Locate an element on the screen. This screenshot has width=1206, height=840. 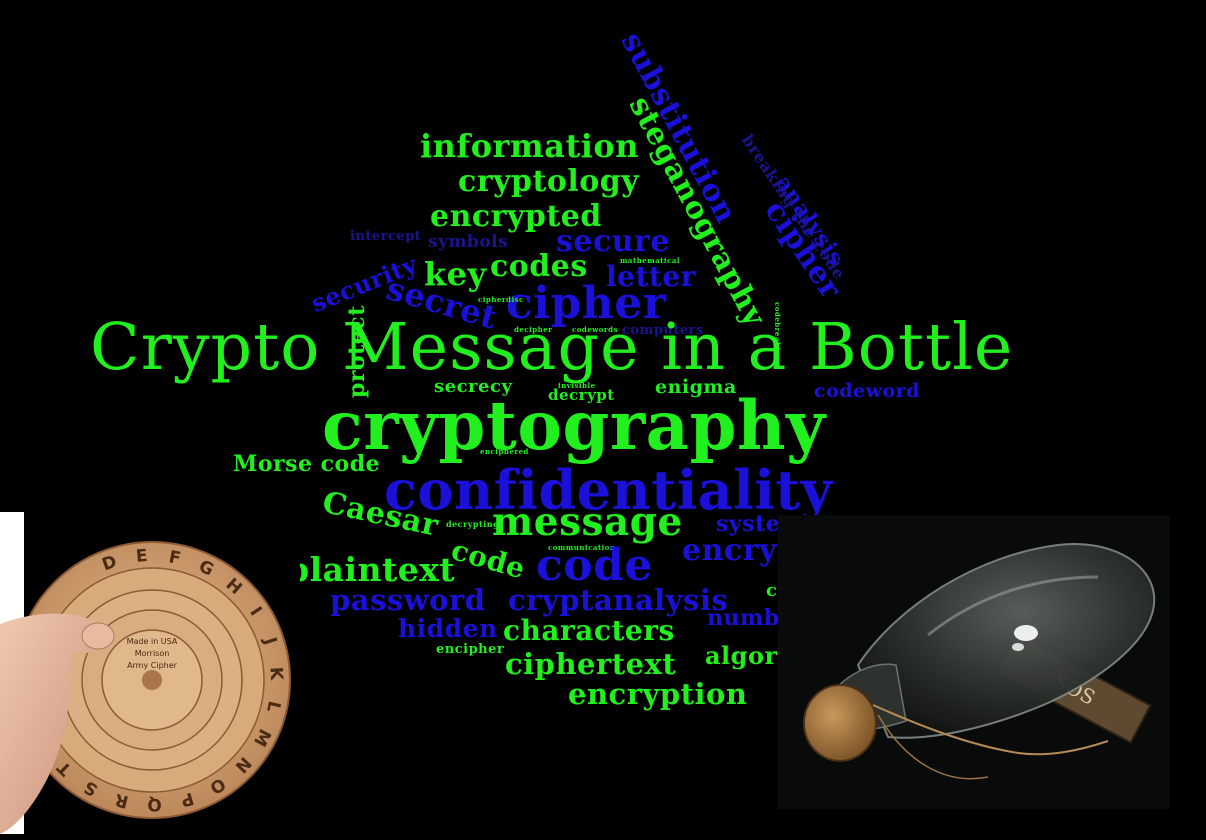
word-decrypting: decrypting is located at coordinates (473, 524).